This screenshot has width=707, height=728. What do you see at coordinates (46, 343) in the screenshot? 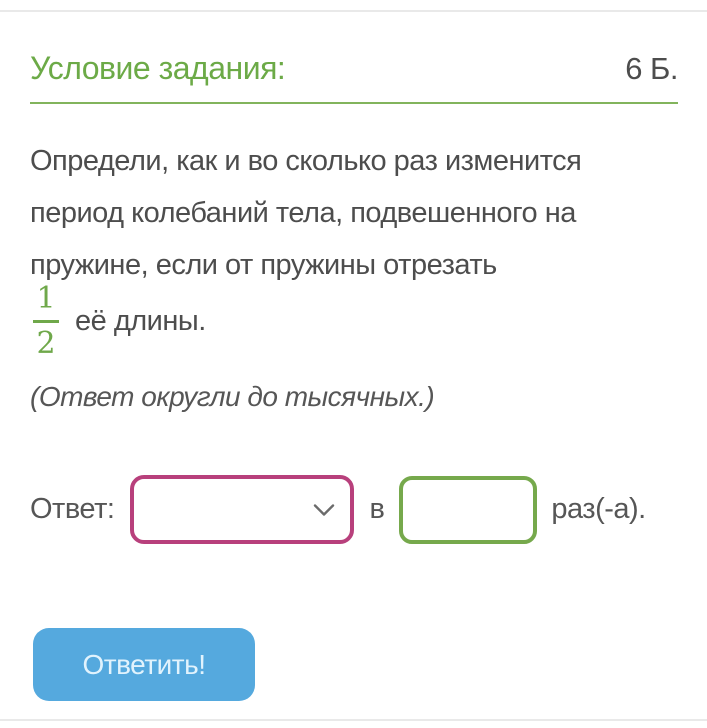
I see `fraction-denominator: 2` at bounding box center [46, 343].